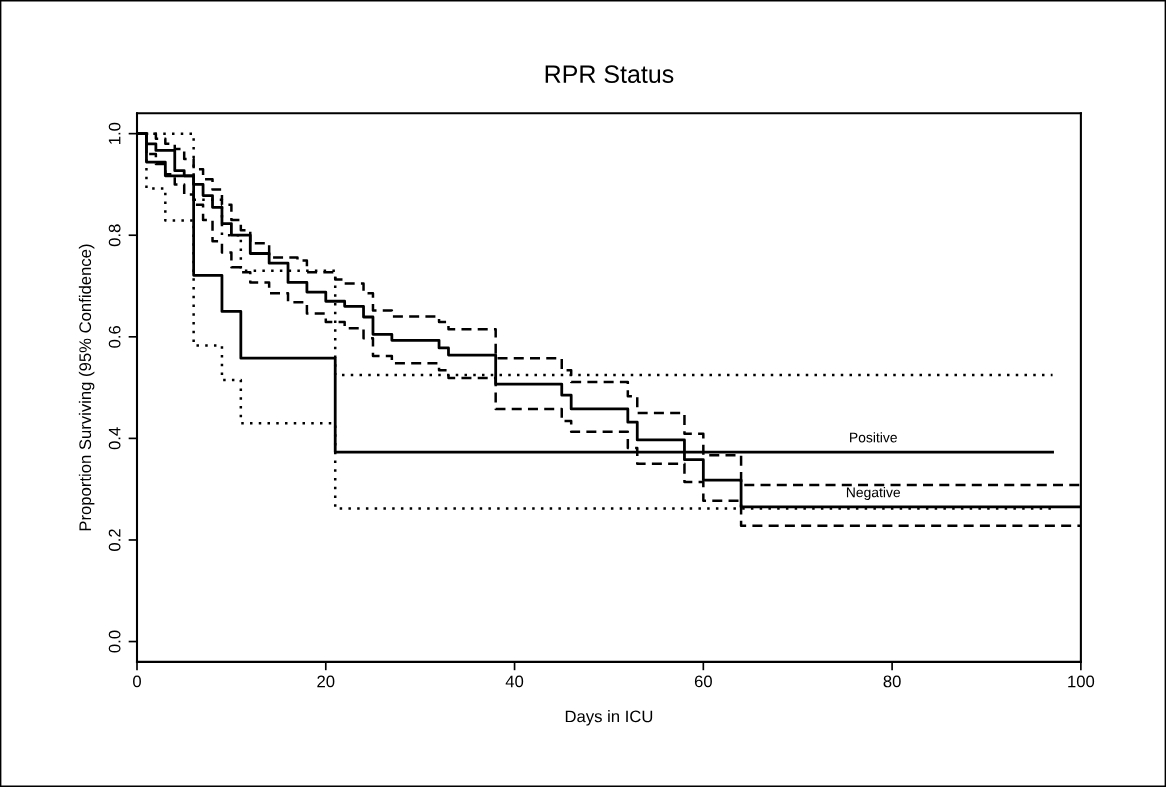  Describe the element at coordinates (873, 494) in the screenshot. I see `series-label: Negative` at that location.